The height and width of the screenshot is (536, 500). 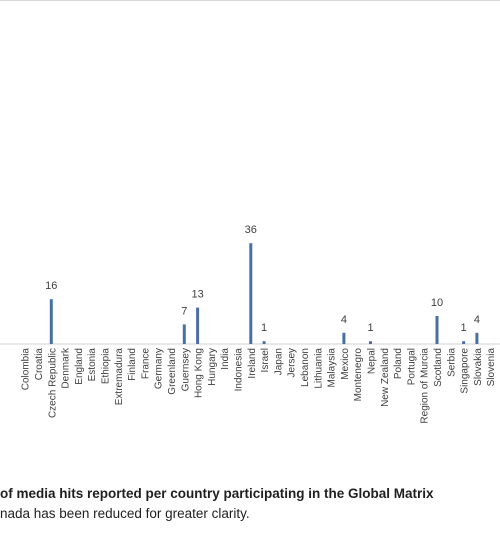 I want to click on x-tick-label-lebanon: Lebanon, so click(x=305, y=367).